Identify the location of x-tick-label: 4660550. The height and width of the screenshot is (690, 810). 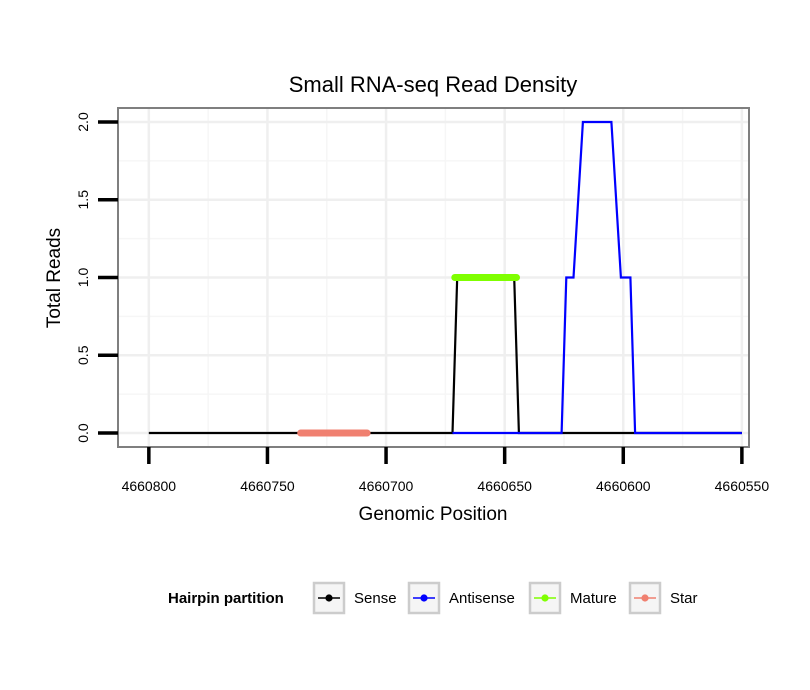
(742, 486).